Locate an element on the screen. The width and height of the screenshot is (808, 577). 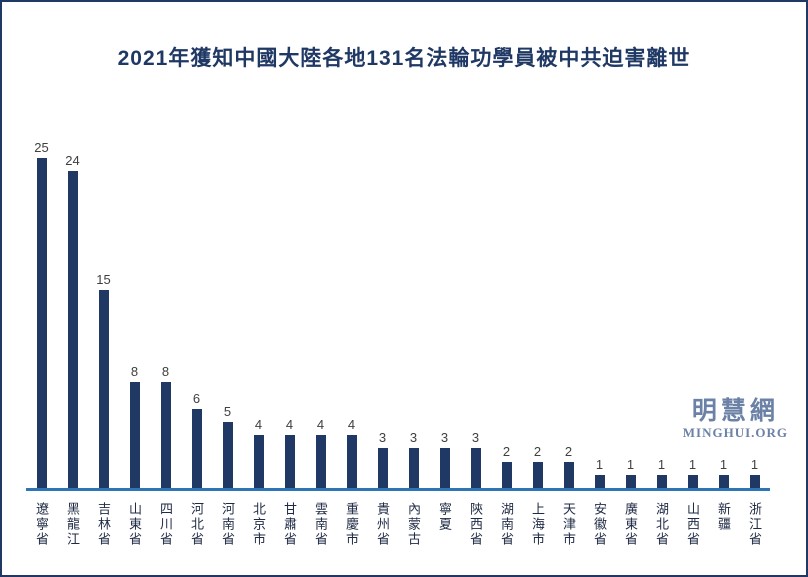
x-axis-label: 黑龍江 is located at coordinates (72, 524).